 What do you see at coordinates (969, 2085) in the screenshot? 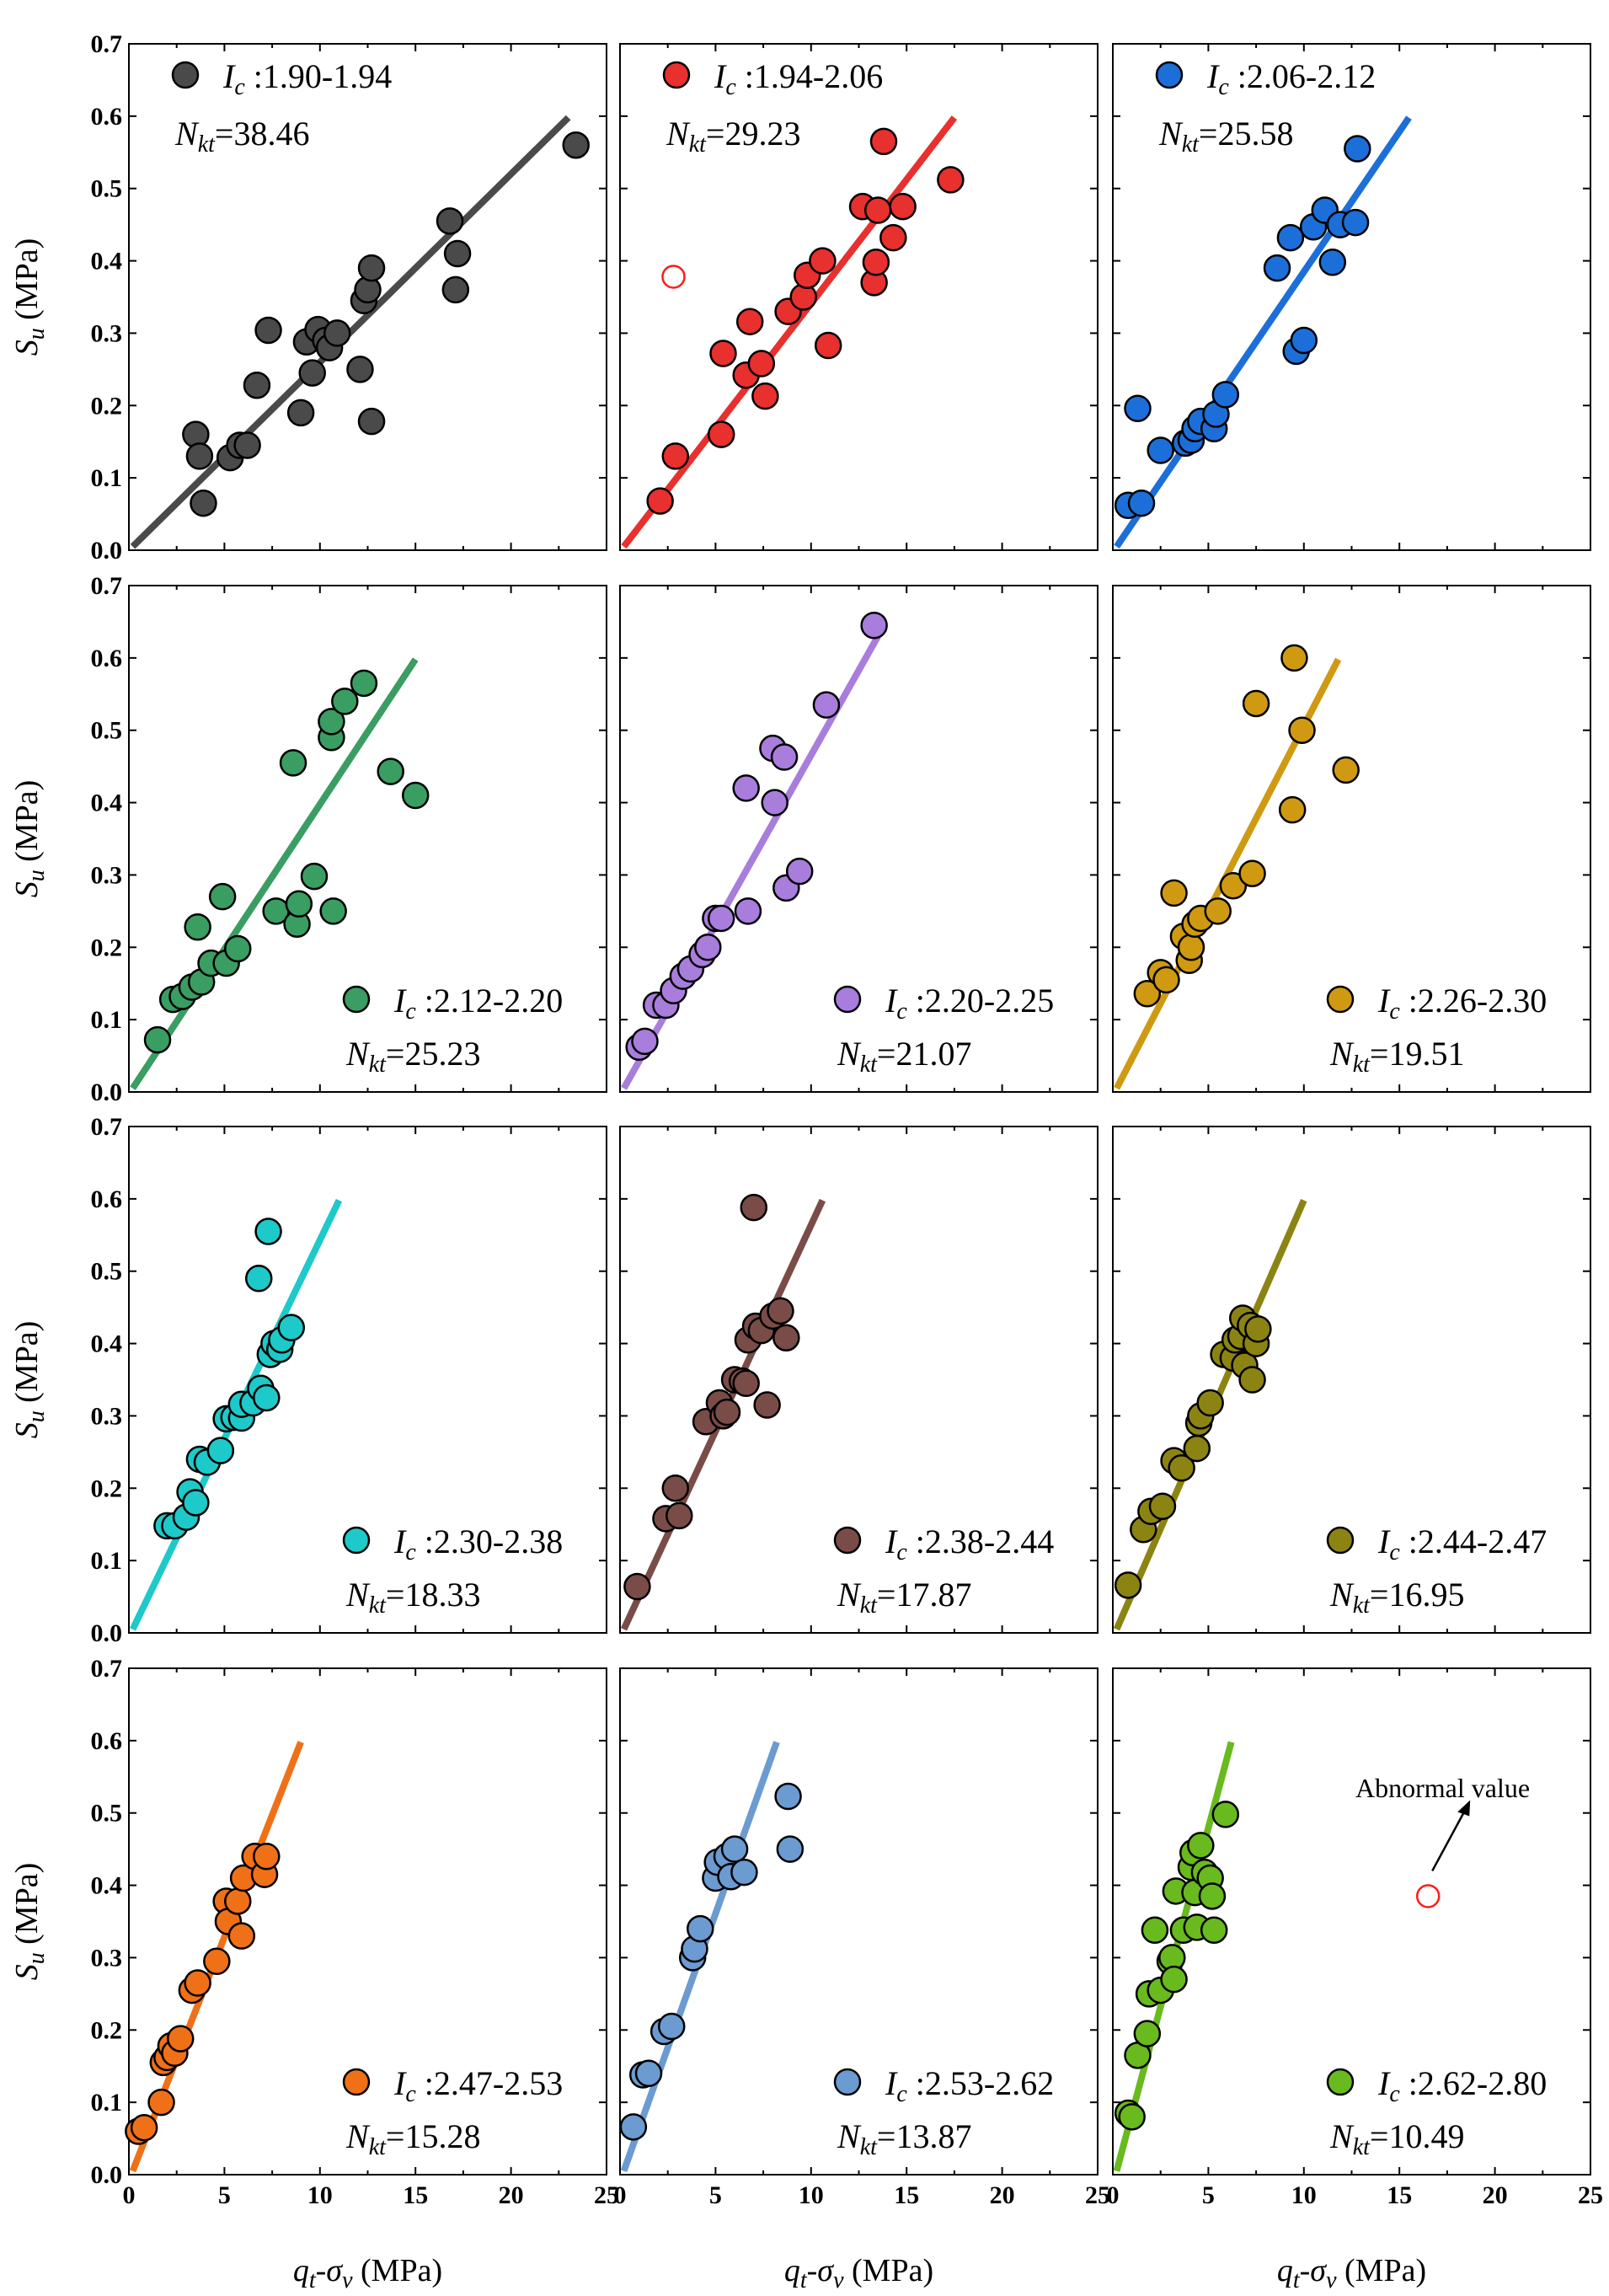
I see `legend-ic-range: Ic :2.53-2.62` at bounding box center [969, 2085].